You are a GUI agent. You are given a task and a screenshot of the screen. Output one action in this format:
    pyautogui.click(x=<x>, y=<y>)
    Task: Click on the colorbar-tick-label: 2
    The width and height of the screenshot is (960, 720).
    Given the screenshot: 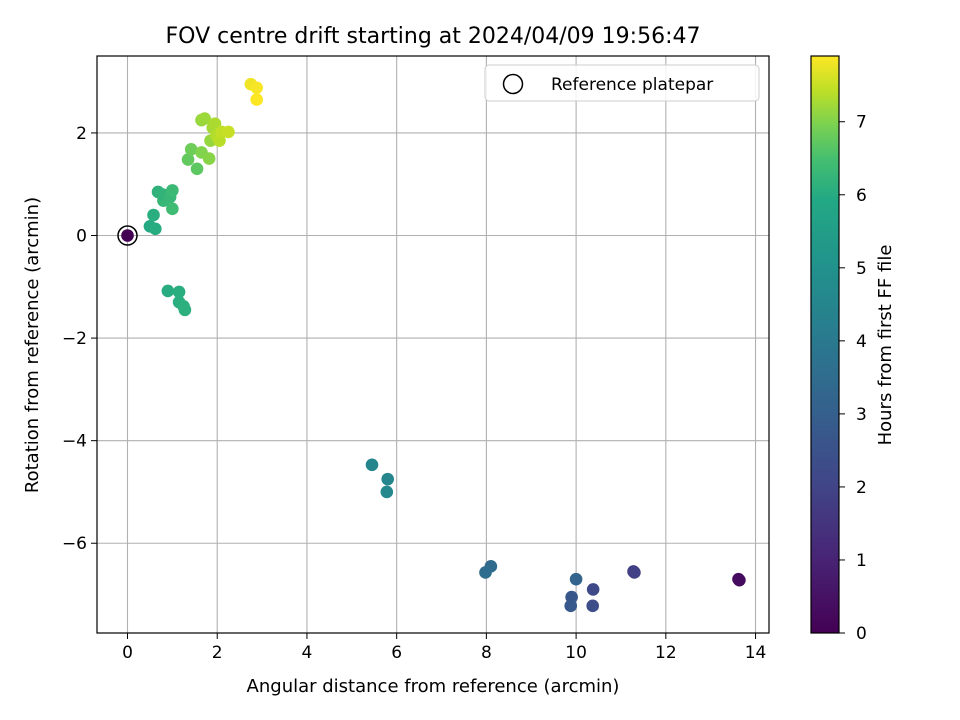 What is the action you would take?
    pyautogui.click(x=861, y=488)
    